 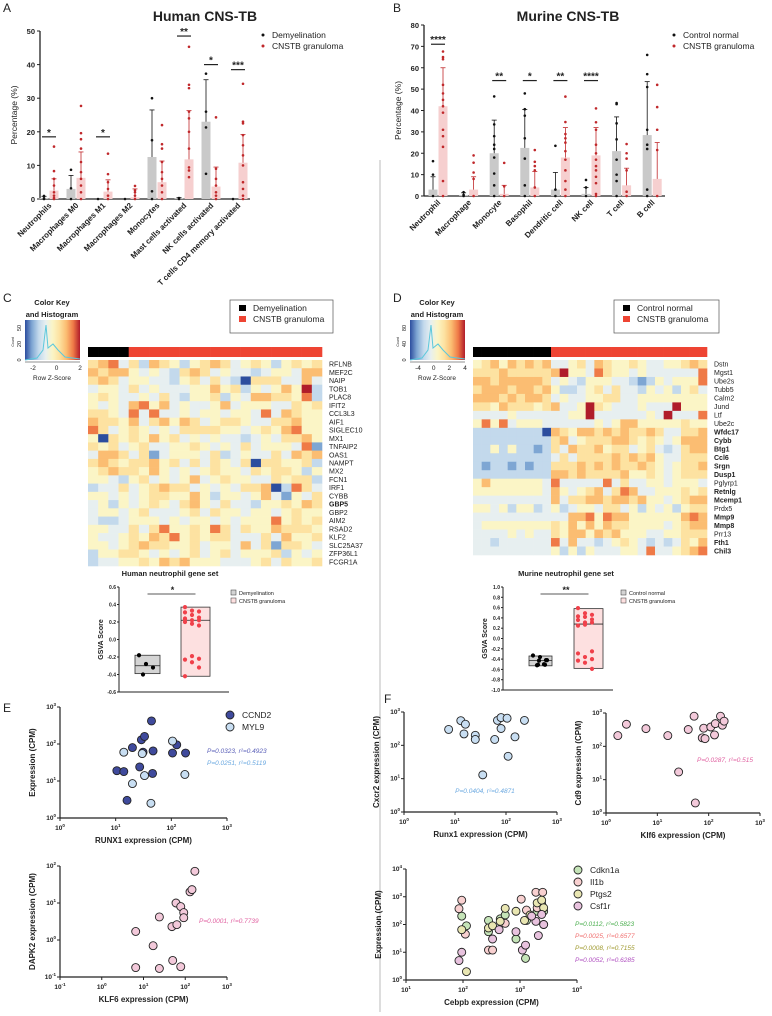 What do you see at coordinates (400, 866) in the screenshot?
I see `tick-exponent: 4` at bounding box center [400, 866].